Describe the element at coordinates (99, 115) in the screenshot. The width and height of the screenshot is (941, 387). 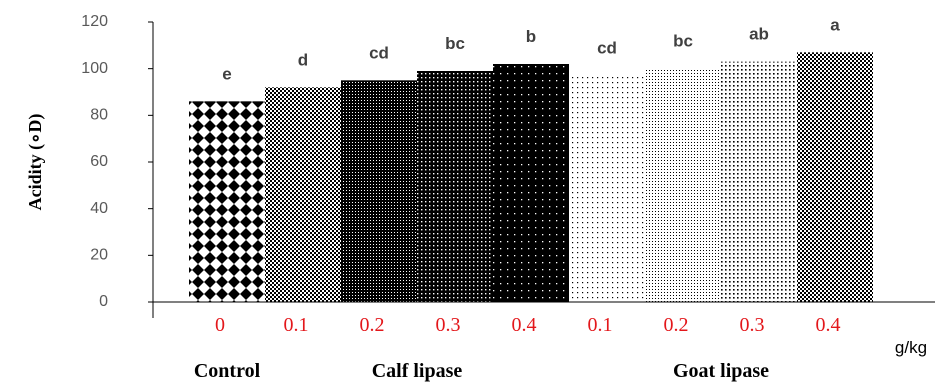
I see `y-tick-label: 80` at that location.